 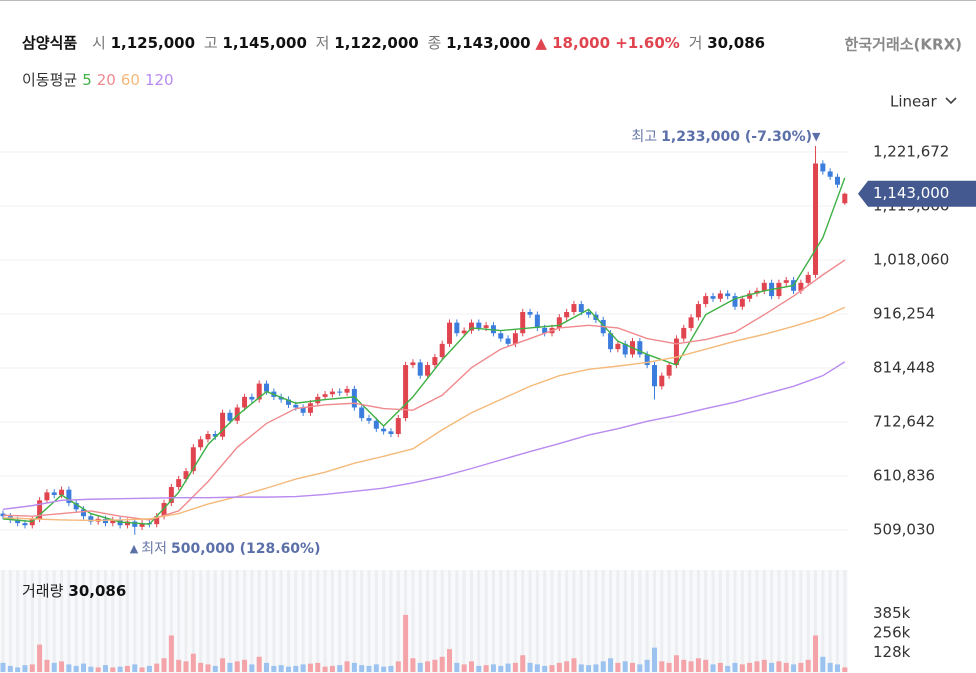 What do you see at coordinates (892, 652) in the screenshot?
I see `volume-tick-label: 128k` at bounding box center [892, 652].